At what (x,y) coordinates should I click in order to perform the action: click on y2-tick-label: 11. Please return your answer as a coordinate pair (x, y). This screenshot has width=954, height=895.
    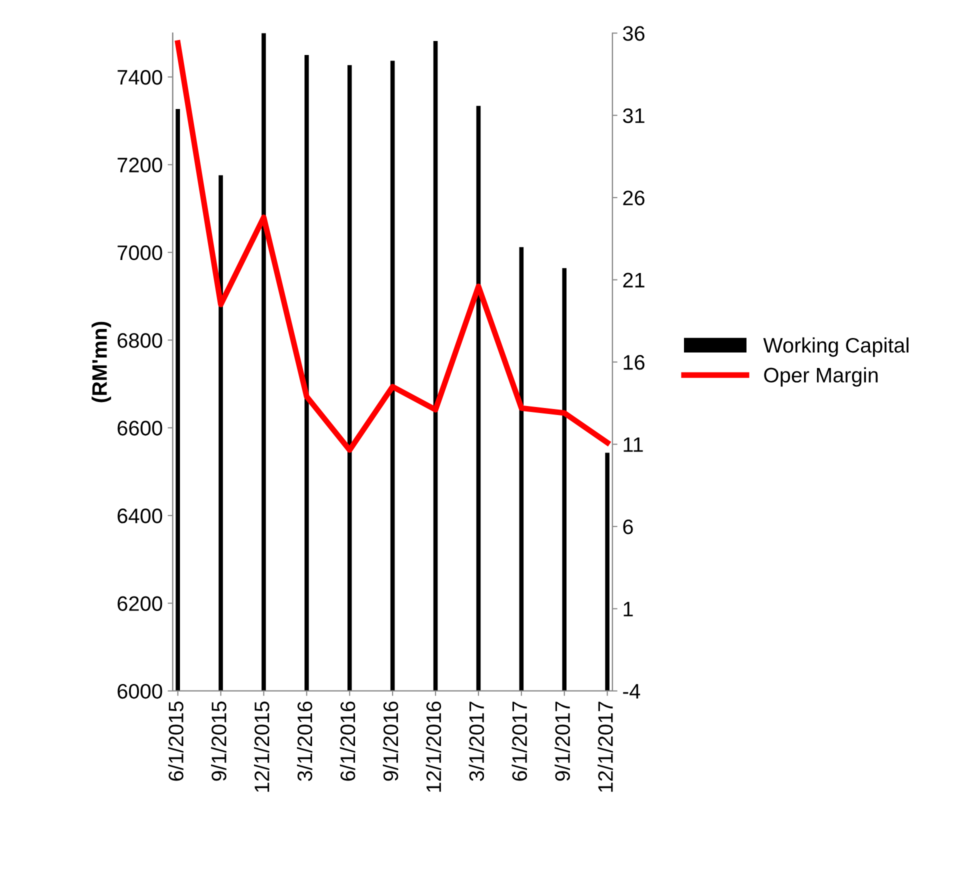
    Looking at the image, I should click on (633, 444).